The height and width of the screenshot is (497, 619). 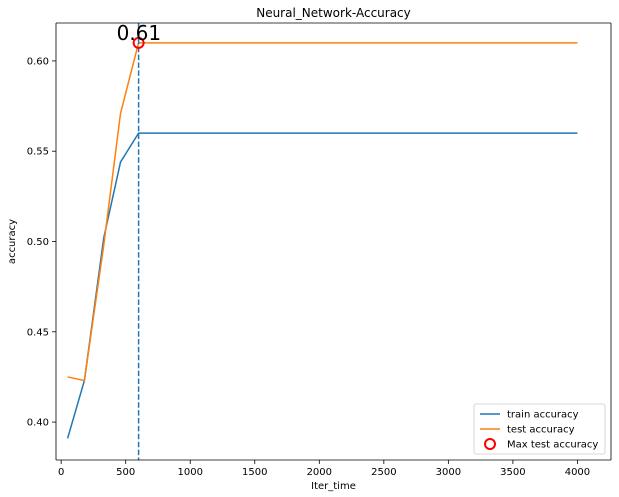 I want to click on x-tick-label: 4000, so click(x=577, y=472).